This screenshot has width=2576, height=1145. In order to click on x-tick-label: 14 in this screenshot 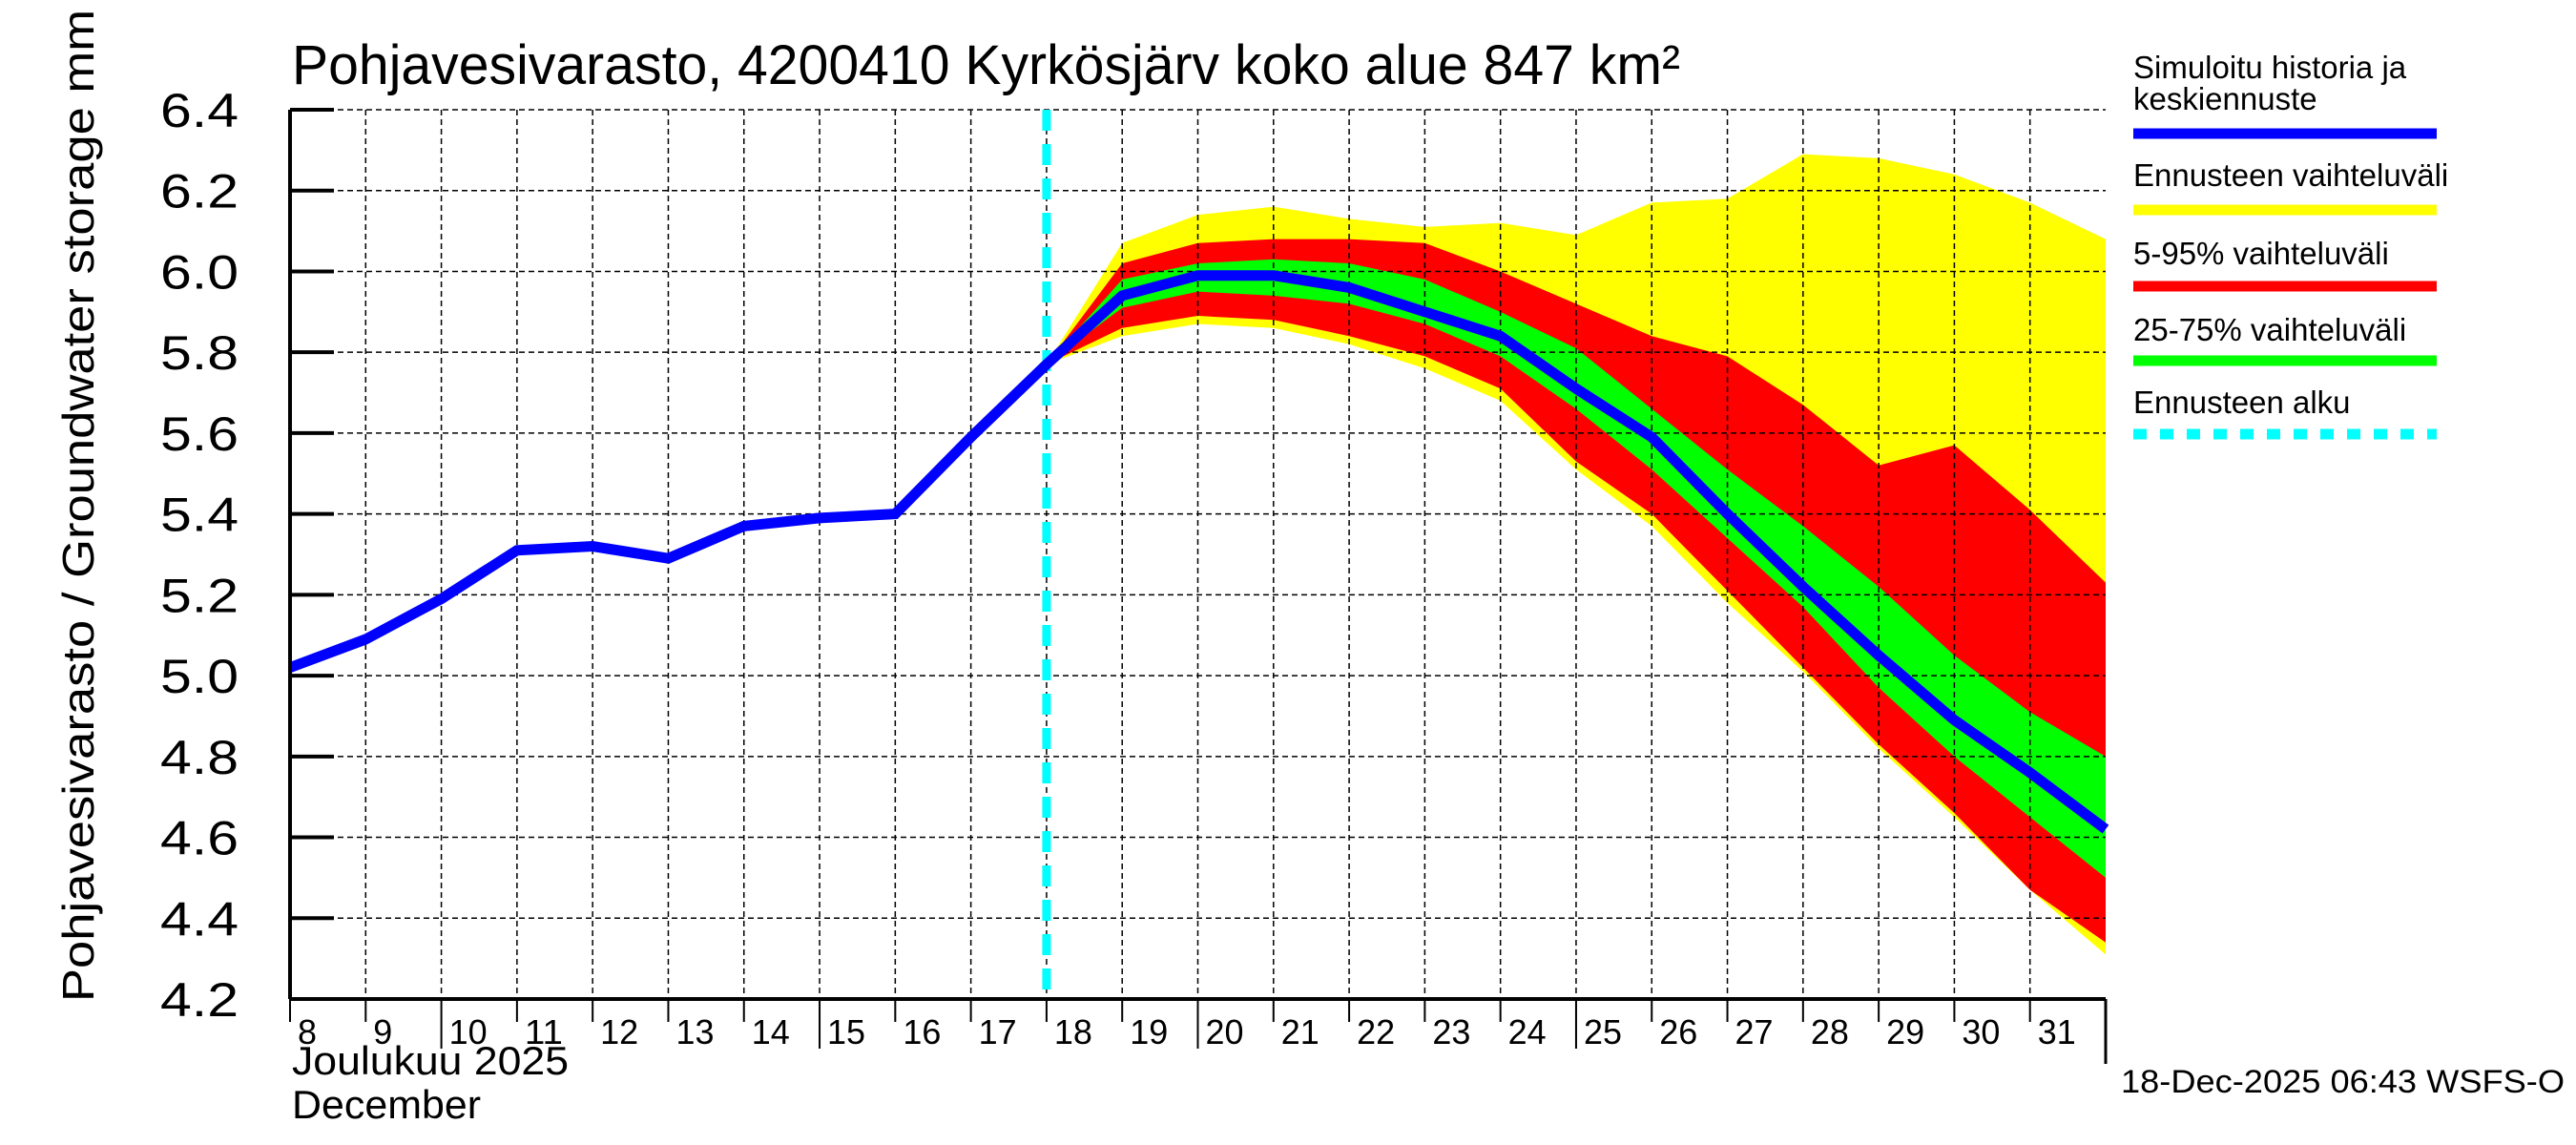, I will do `click(771, 1031)`.